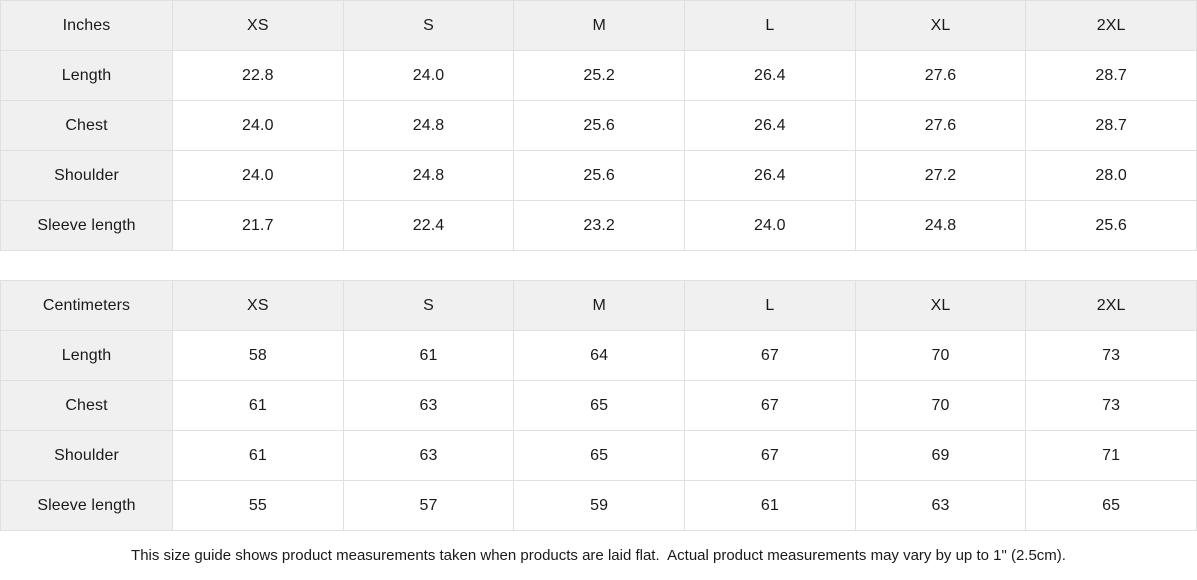  Describe the element at coordinates (599, 356) in the screenshot. I see `measurement-cell: 64` at that location.